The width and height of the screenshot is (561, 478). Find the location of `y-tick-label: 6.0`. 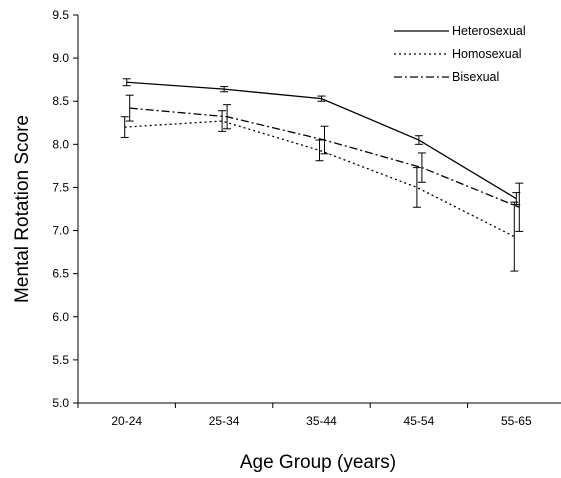

y-tick-label: 6.0 is located at coordinates (60, 317).